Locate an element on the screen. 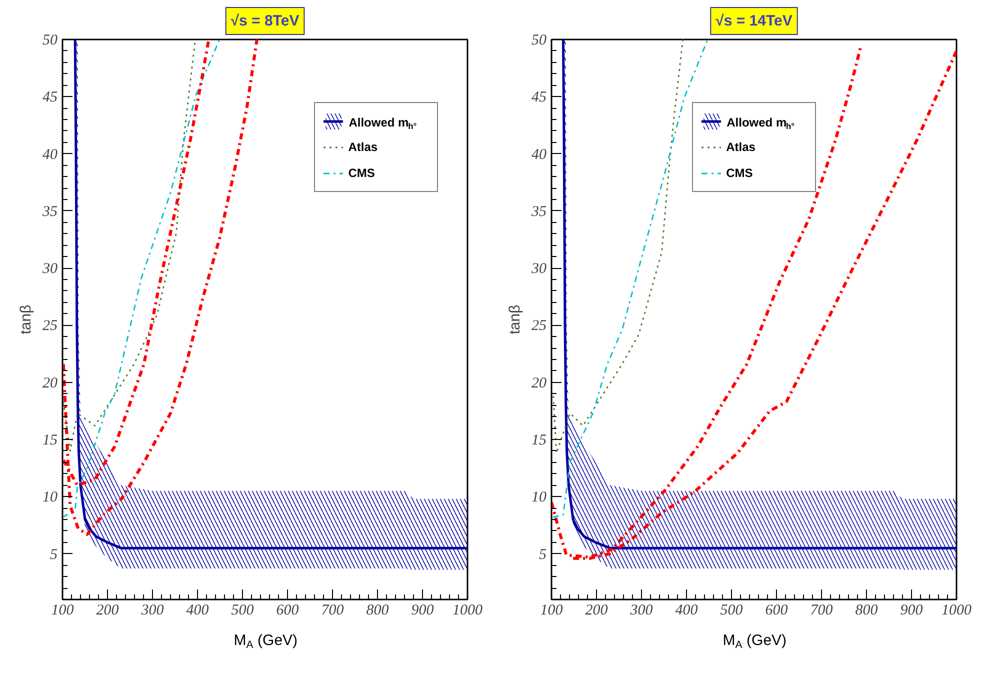 This screenshot has height=677, width=985. chart-title: √s = 14TeV is located at coordinates (754, 21).